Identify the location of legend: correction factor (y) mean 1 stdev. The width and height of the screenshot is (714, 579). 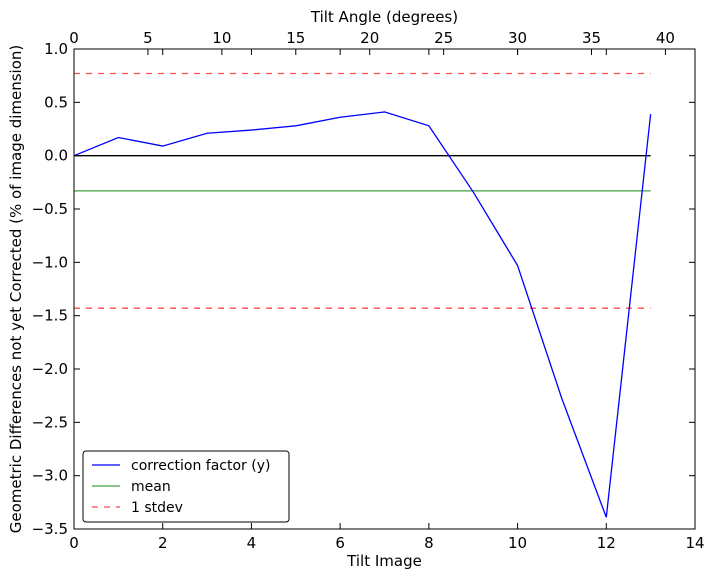
(186, 486).